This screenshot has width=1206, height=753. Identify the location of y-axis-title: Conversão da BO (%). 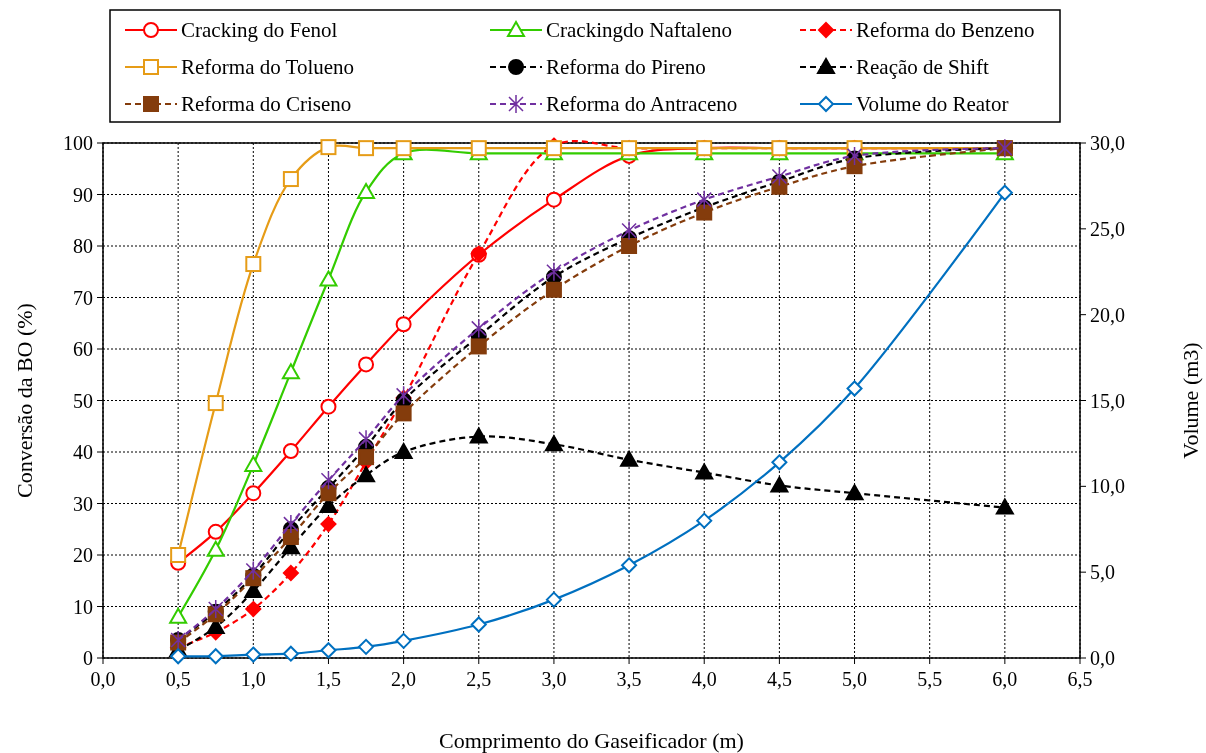
(24, 400).